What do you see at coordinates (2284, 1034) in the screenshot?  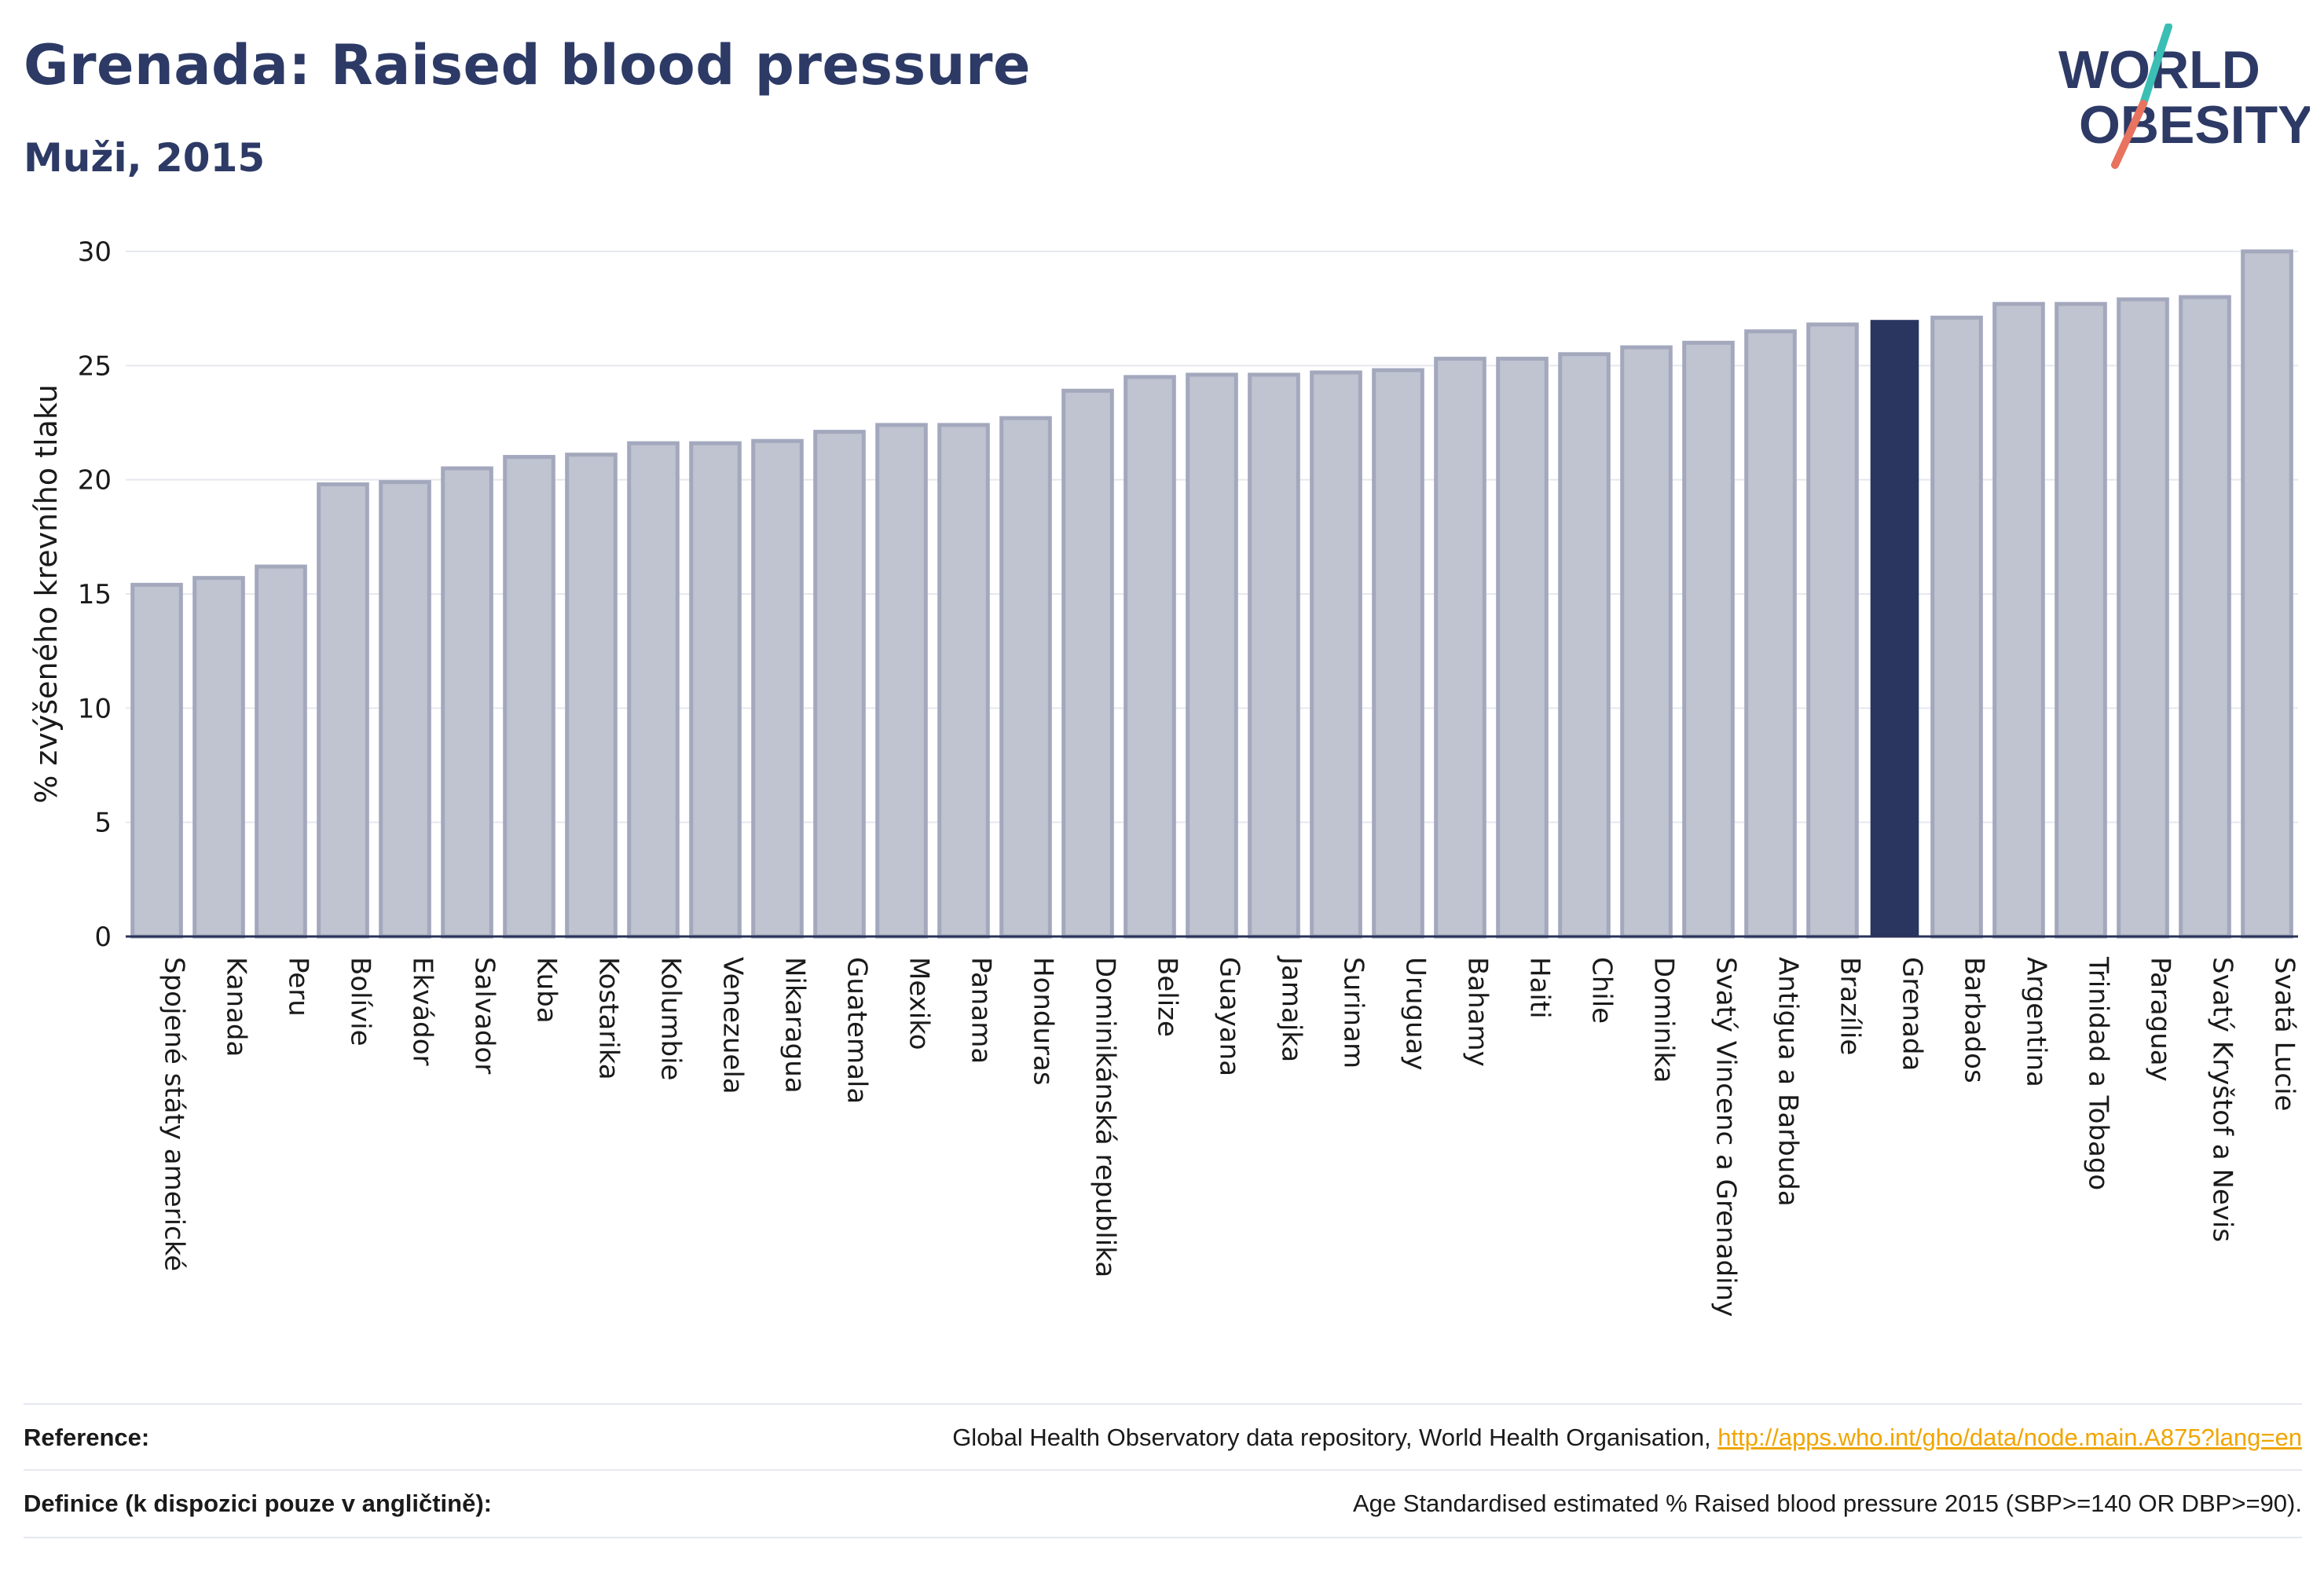 I see `x-tick-label: Svatá Lucie` at bounding box center [2284, 1034].